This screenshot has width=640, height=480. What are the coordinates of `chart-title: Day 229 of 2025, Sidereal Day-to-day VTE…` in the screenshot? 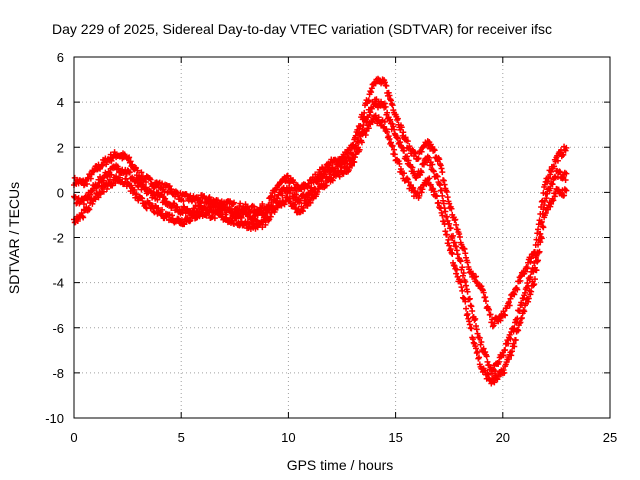 It's located at (302, 29).